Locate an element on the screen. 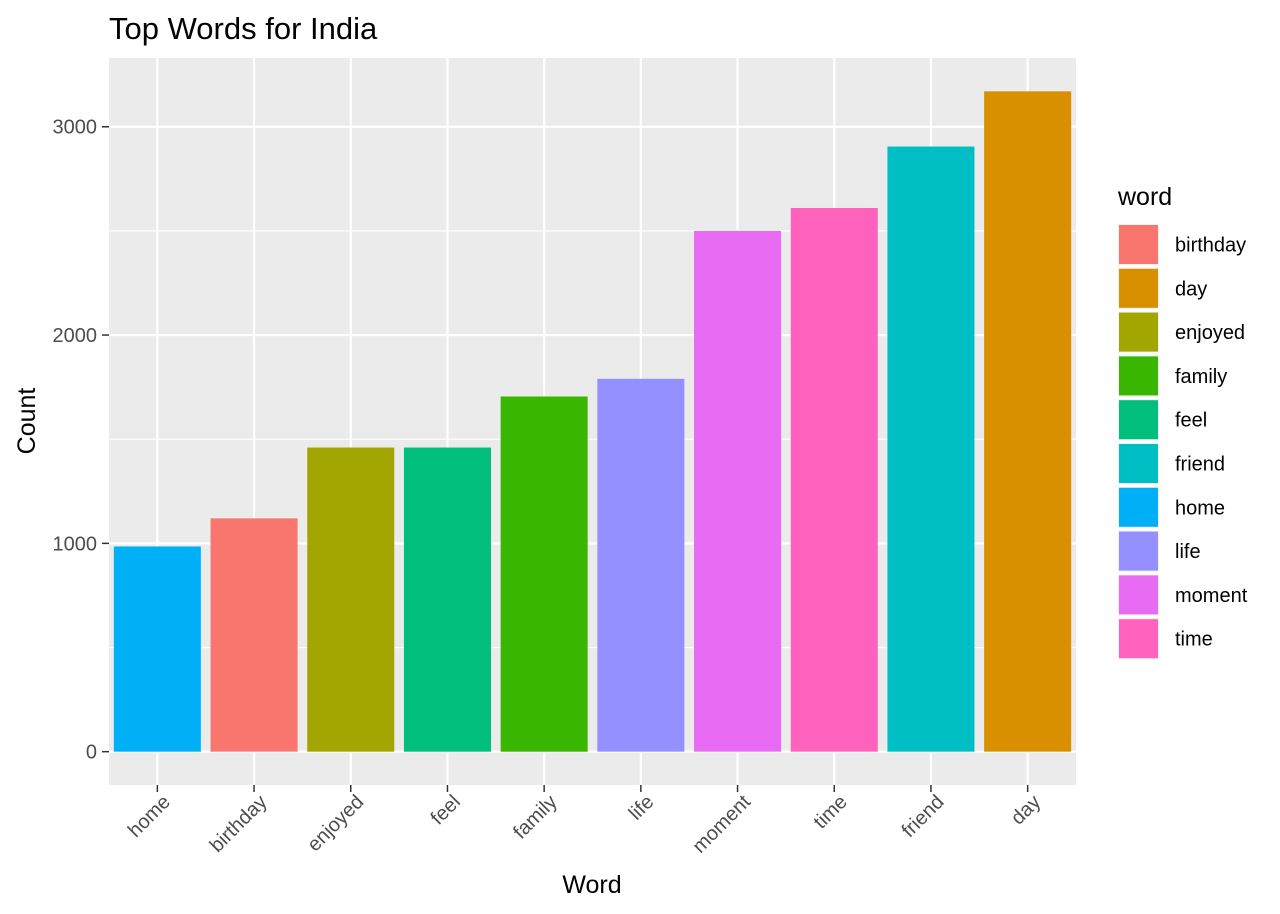  x-tick-label: feel is located at coordinates (446, 810).